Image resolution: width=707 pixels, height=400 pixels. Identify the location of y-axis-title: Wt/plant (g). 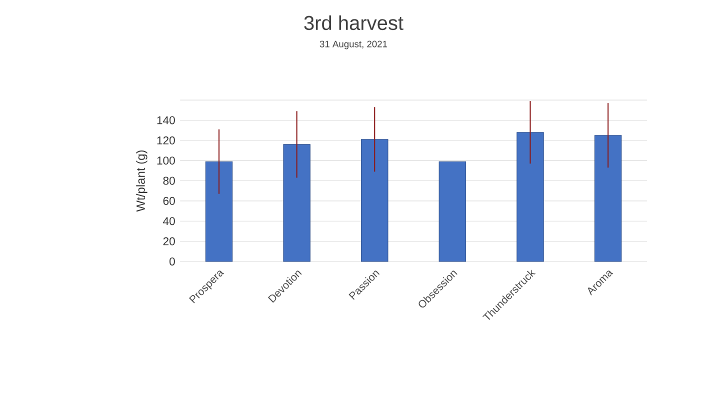
(142, 181).